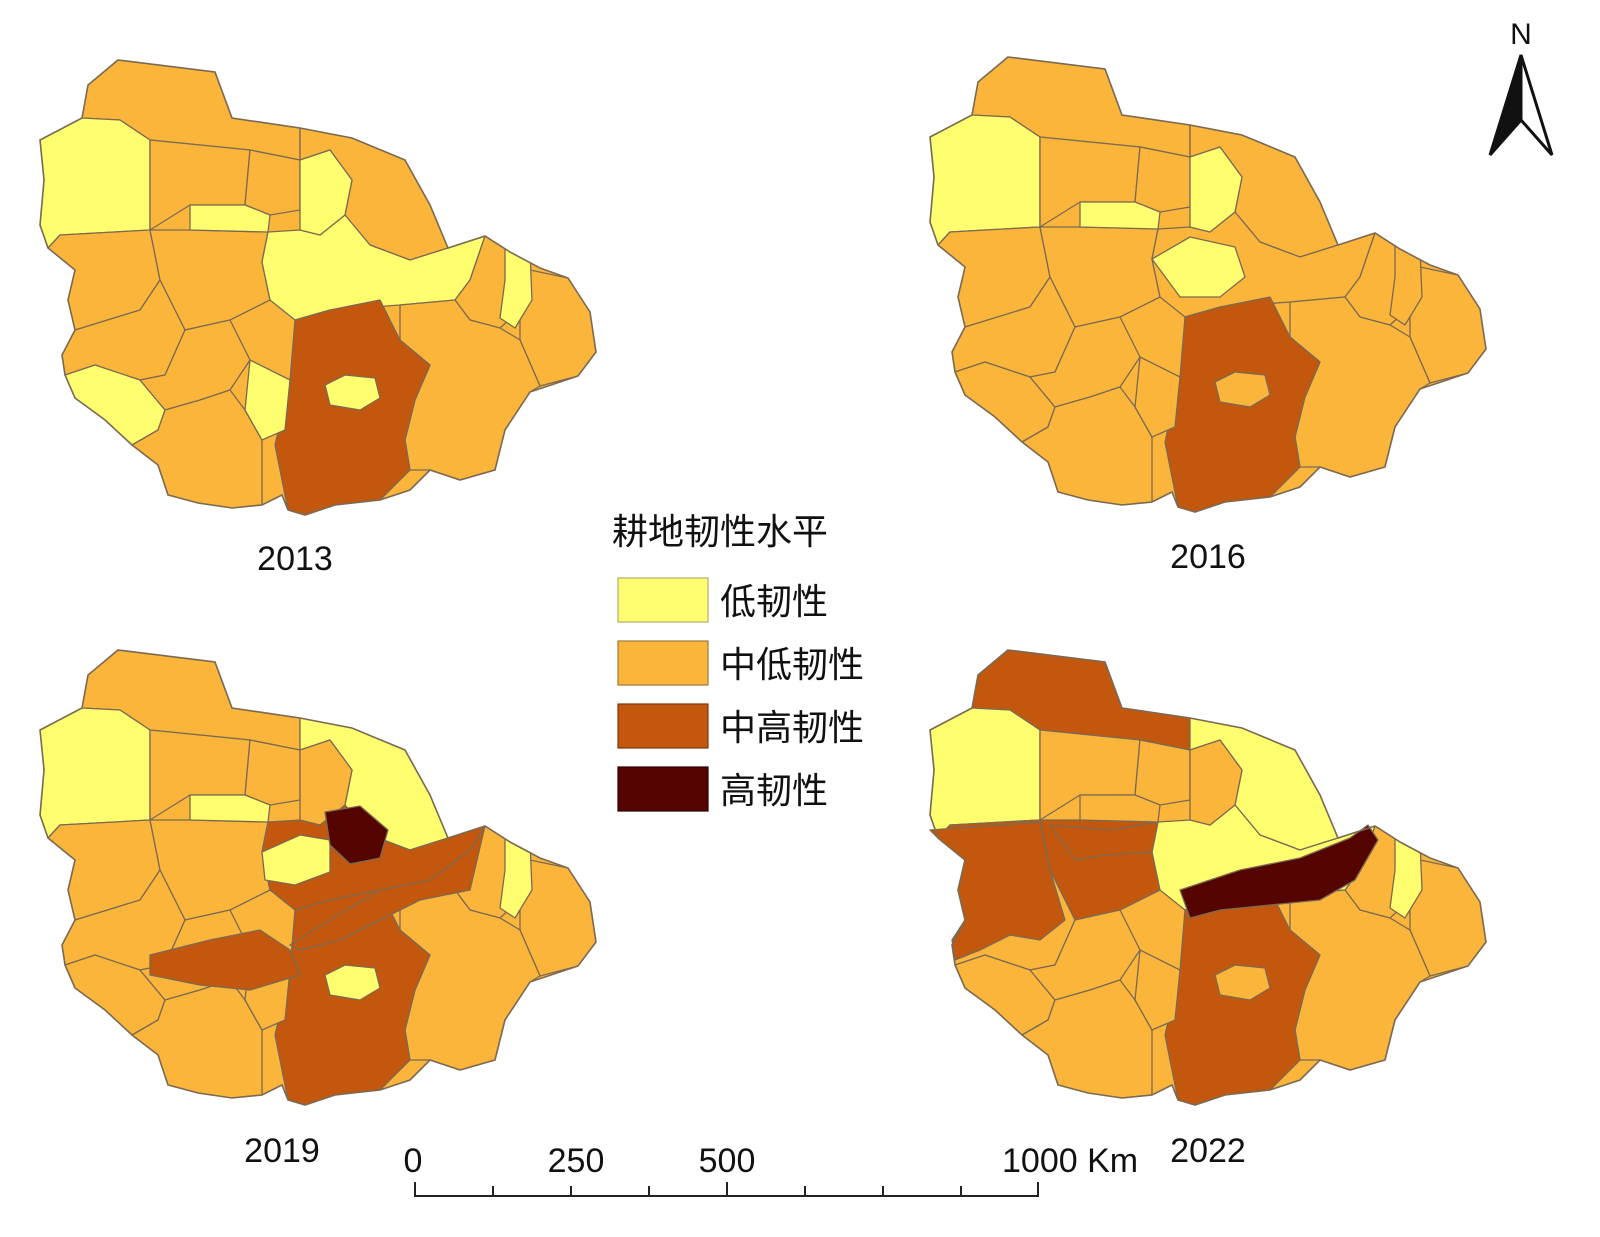  I want to click on region-high-2019, so click(356, 835).